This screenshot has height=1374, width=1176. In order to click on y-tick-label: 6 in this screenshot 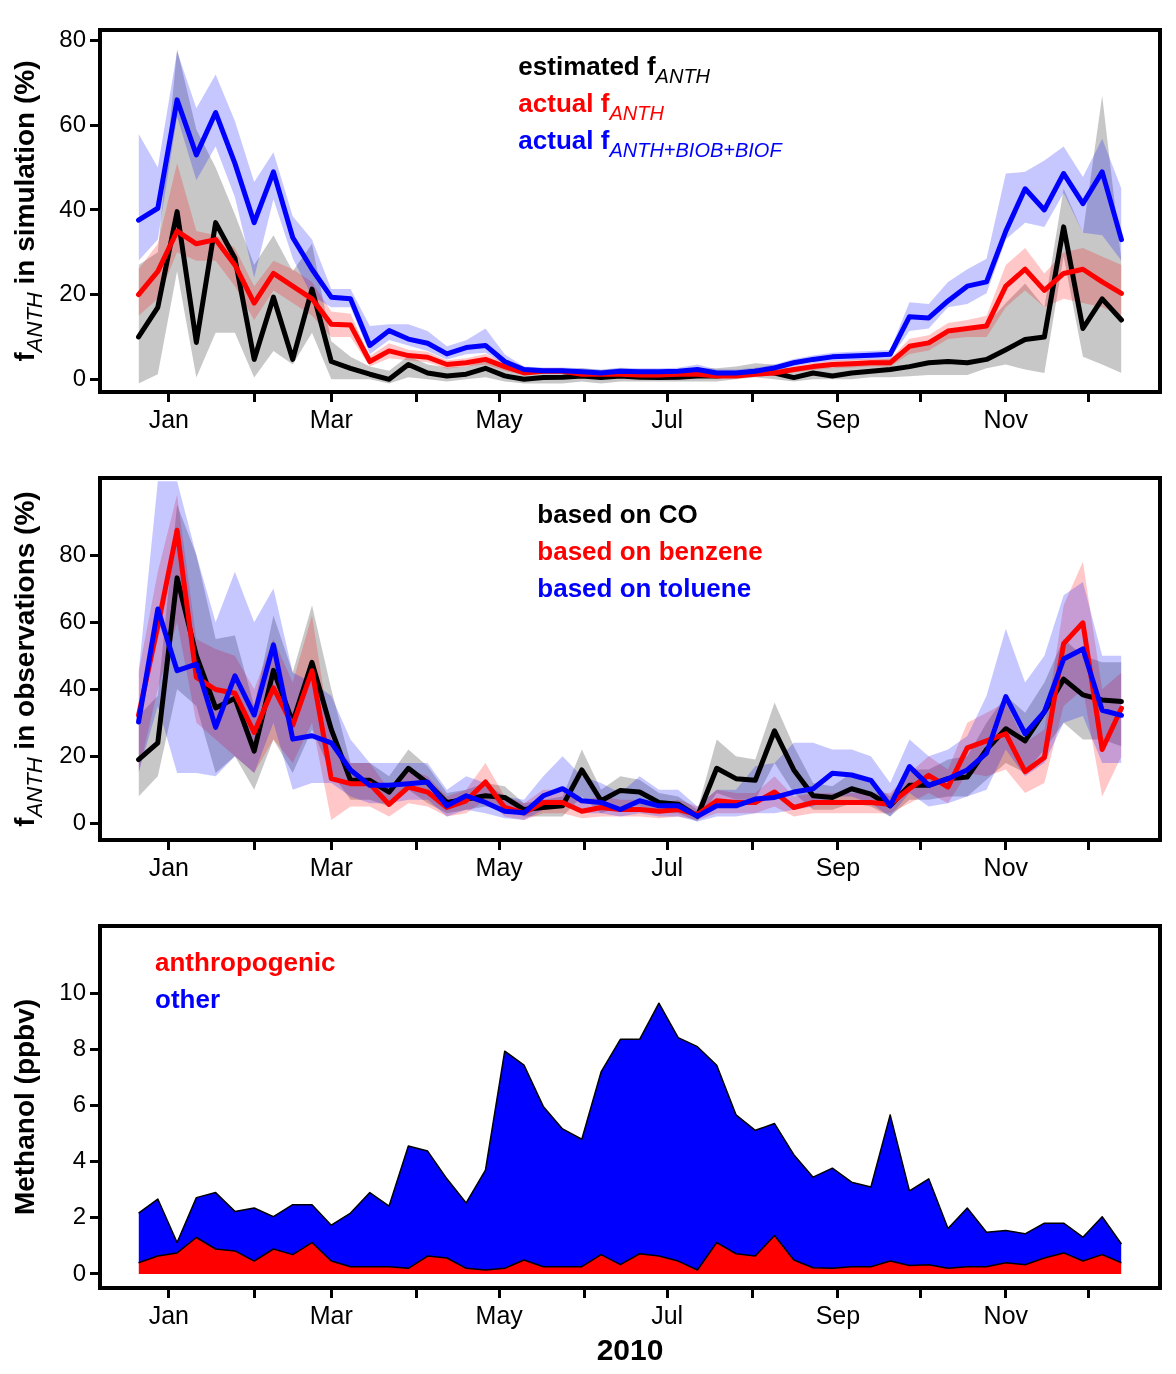, I will do `click(79, 1104)`.